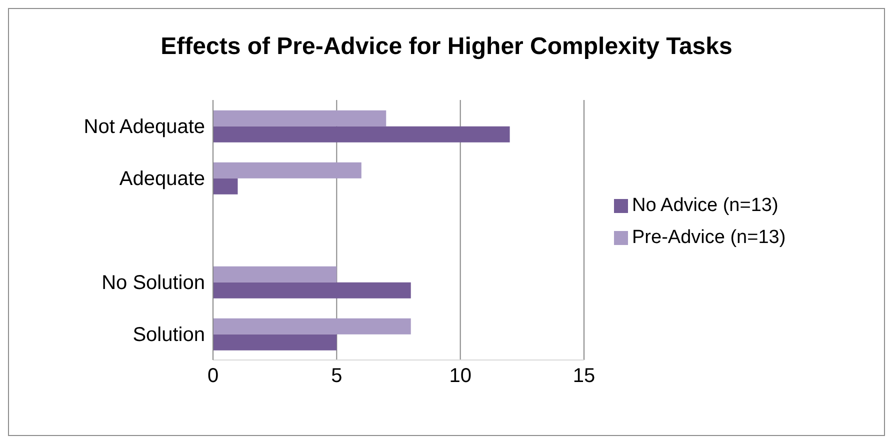 The width and height of the screenshot is (893, 444). What do you see at coordinates (447, 47) in the screenshot?
I see `chart-title: Effects of Pre-Advice for Higher Complexity Tasks` at bounding box center [447, 47].